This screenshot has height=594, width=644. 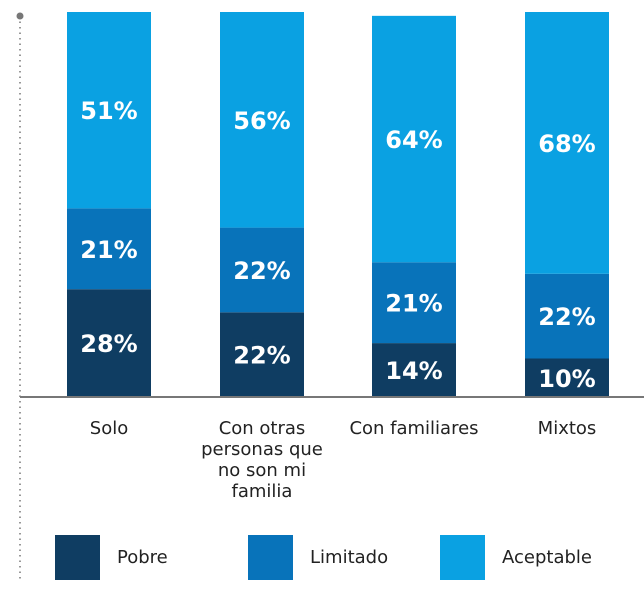 I want to click on x-tick-label: Mixtos, so click(x=567, y=428).